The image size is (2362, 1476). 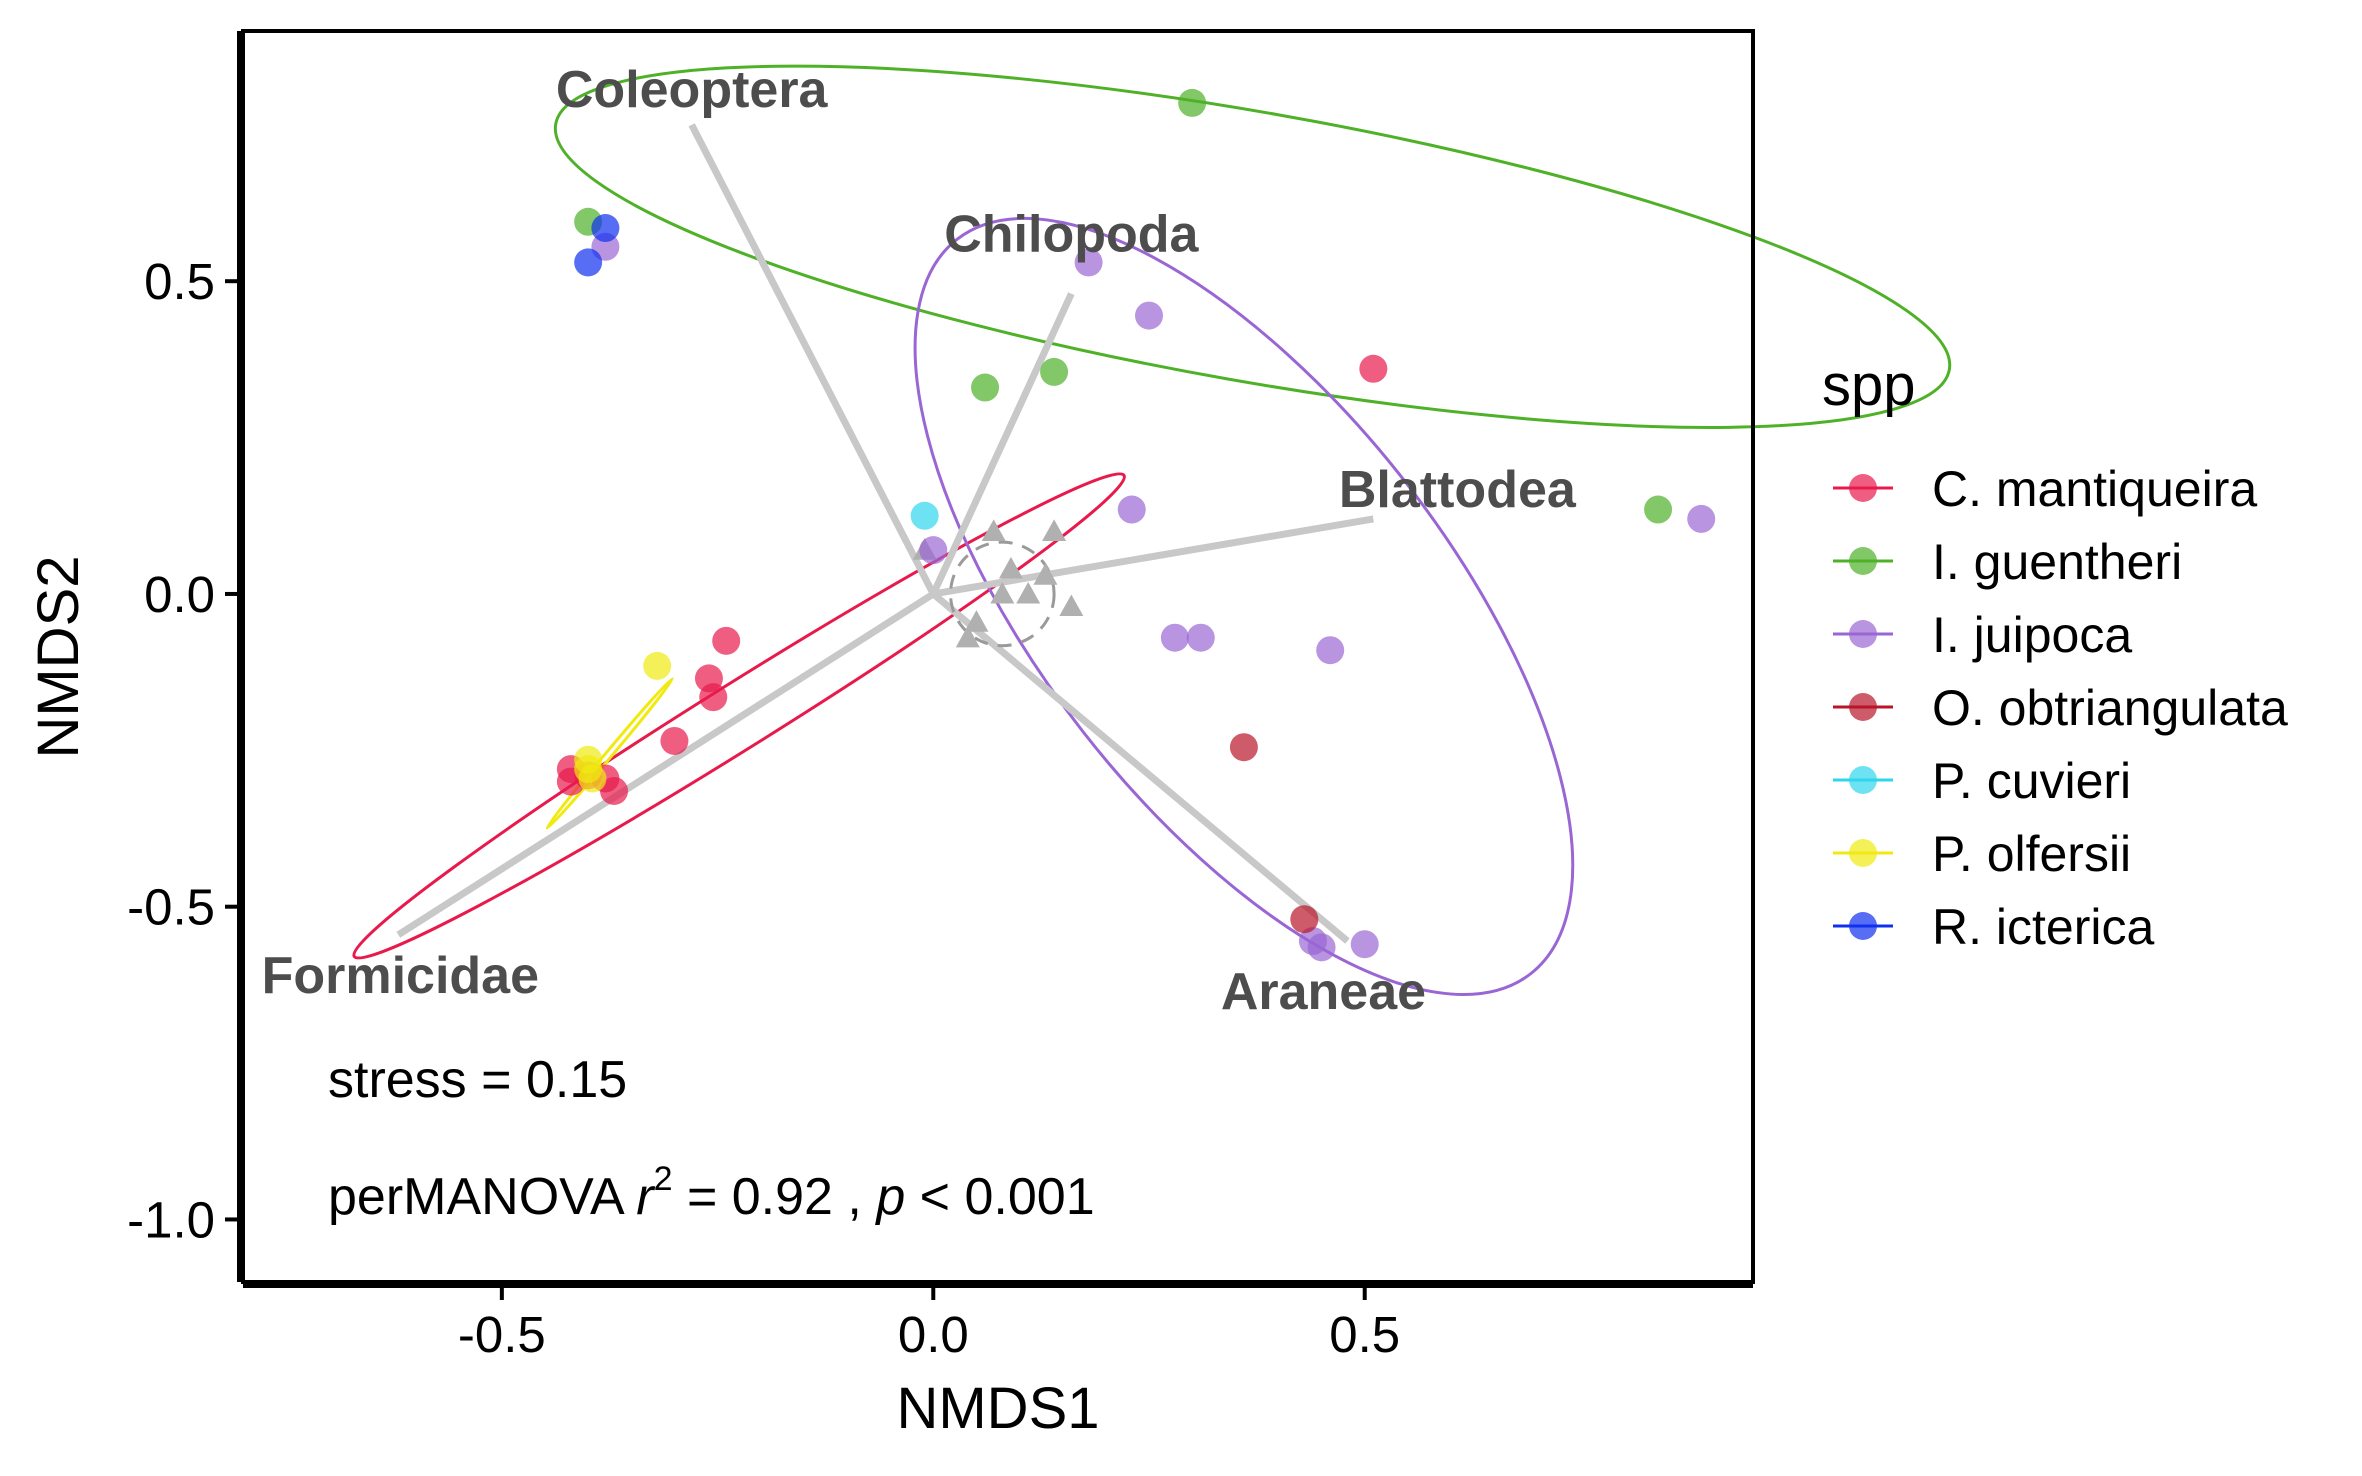 What do you see at coordinates (1252, 246) in the screenshot?
I see `ellipse-i-guentheri` at bounding box center [1252, 246].